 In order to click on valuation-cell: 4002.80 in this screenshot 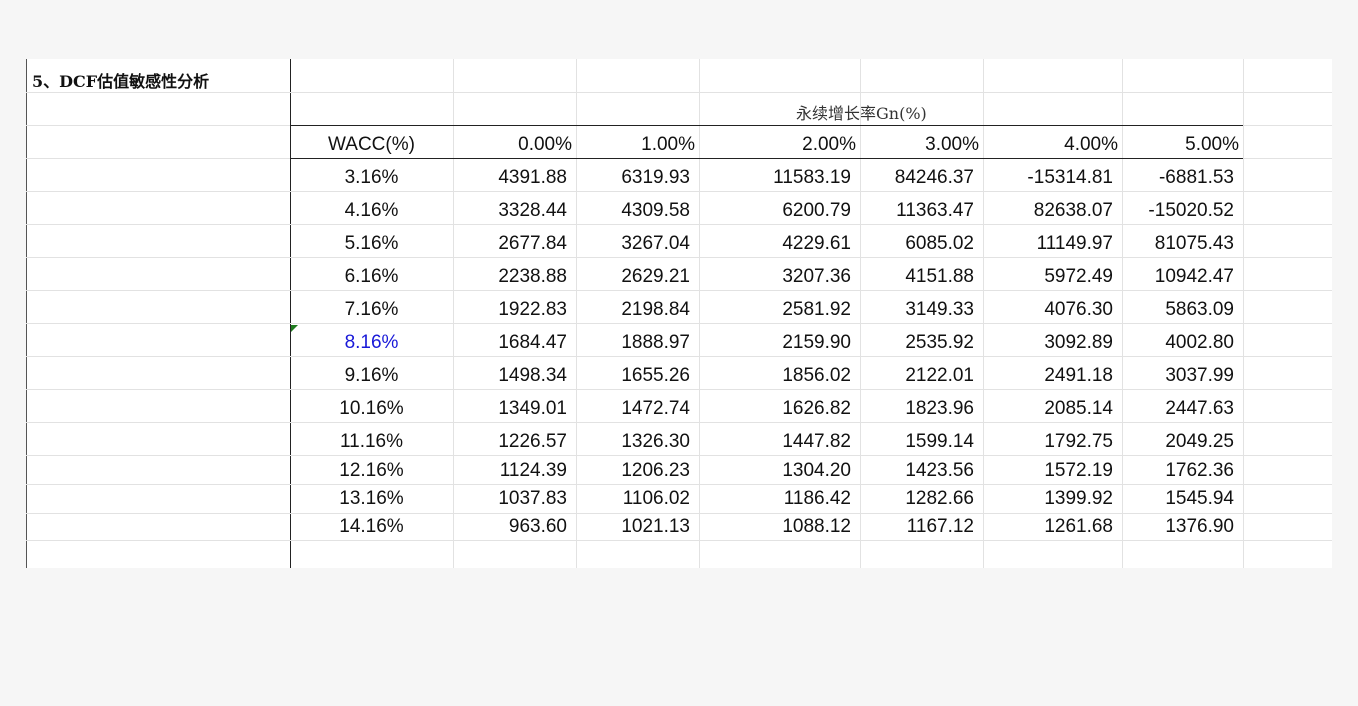, I will do `click(1199, 342)`.